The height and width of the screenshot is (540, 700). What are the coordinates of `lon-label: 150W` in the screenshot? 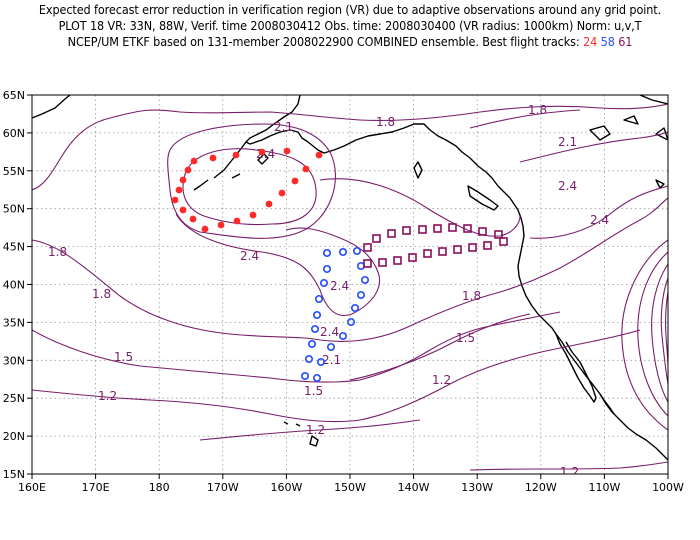 It's located at (350, 487).